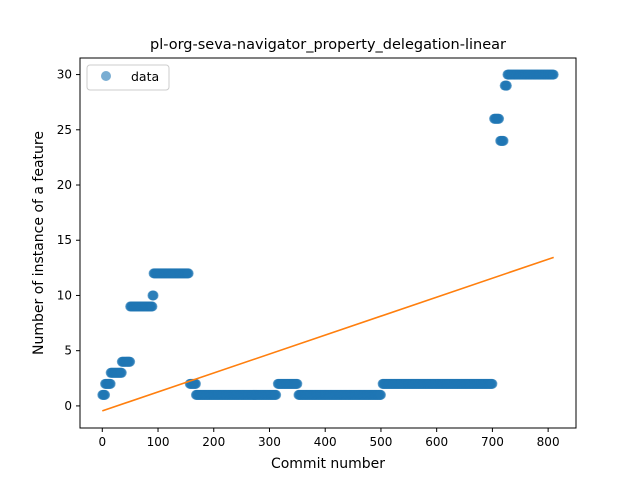  Describe the element at coordinates (436, 442) in the screenshot. I see `x-tick-label: 600` at that location.